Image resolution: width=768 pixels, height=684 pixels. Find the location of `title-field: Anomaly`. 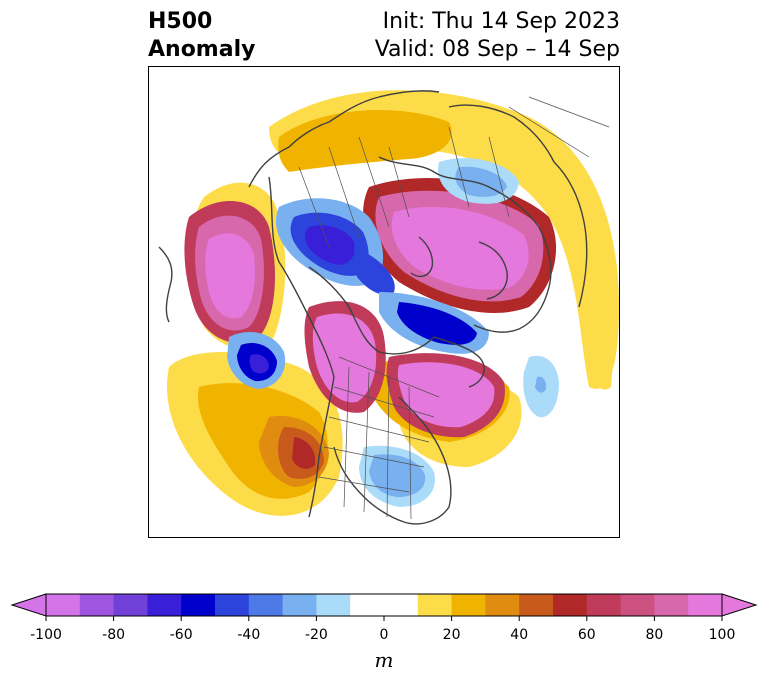

title-field: Anomaly is located at coordinates (202, 49).